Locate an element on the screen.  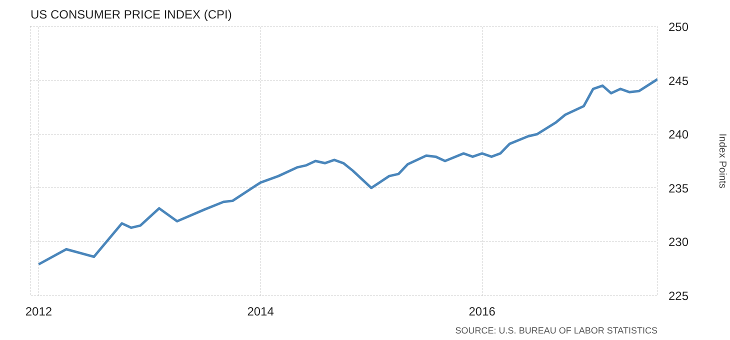
chart-title: US CONSUMER PRICE INDEX (CPI) is located at coordinates (131, 15).